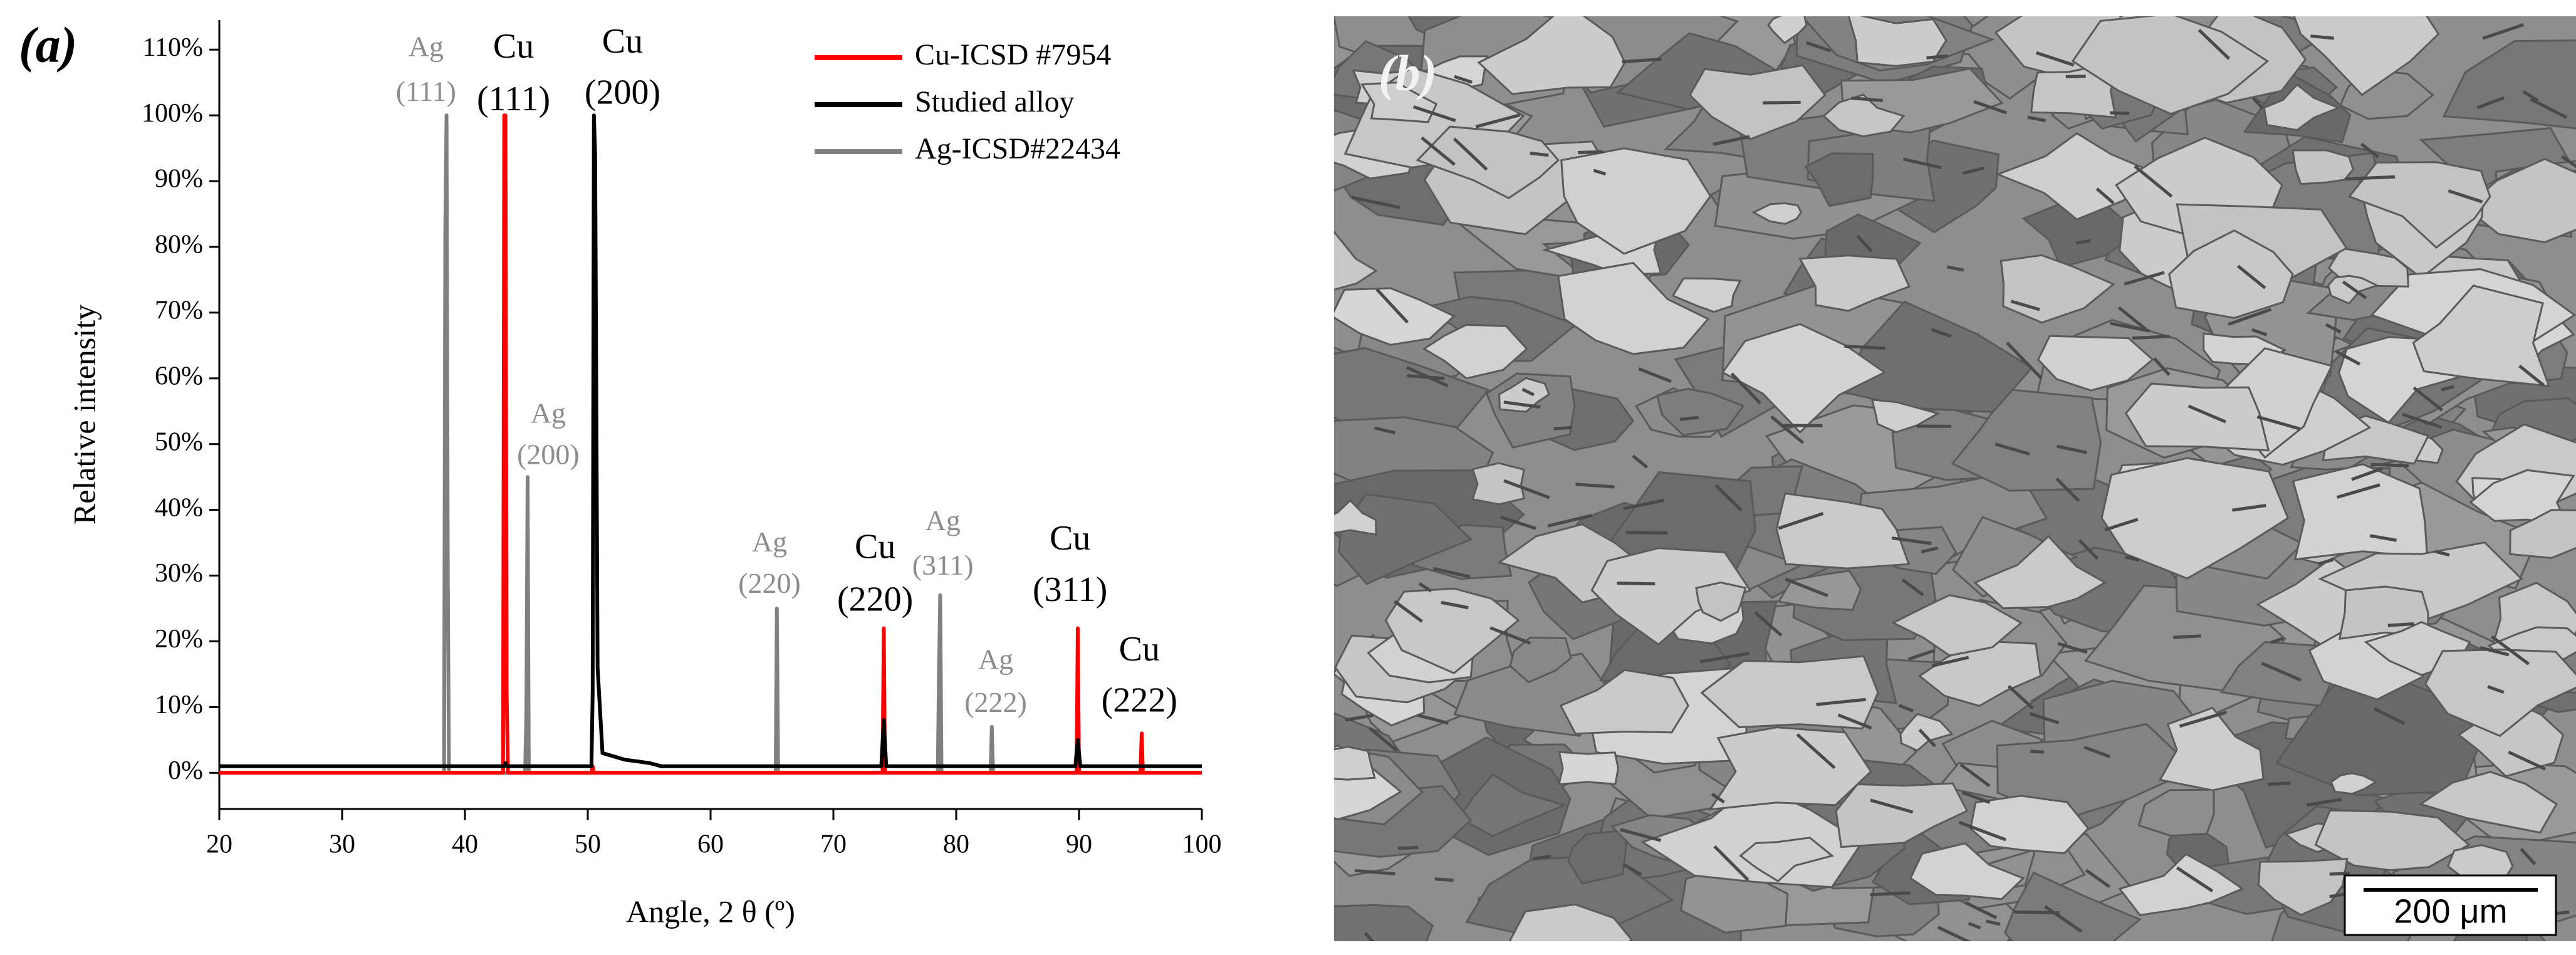  What do you see at coordinates (179, 376) in the screenshot?
I see `y-tick-label: 60%` at bounding box center [179, 376].